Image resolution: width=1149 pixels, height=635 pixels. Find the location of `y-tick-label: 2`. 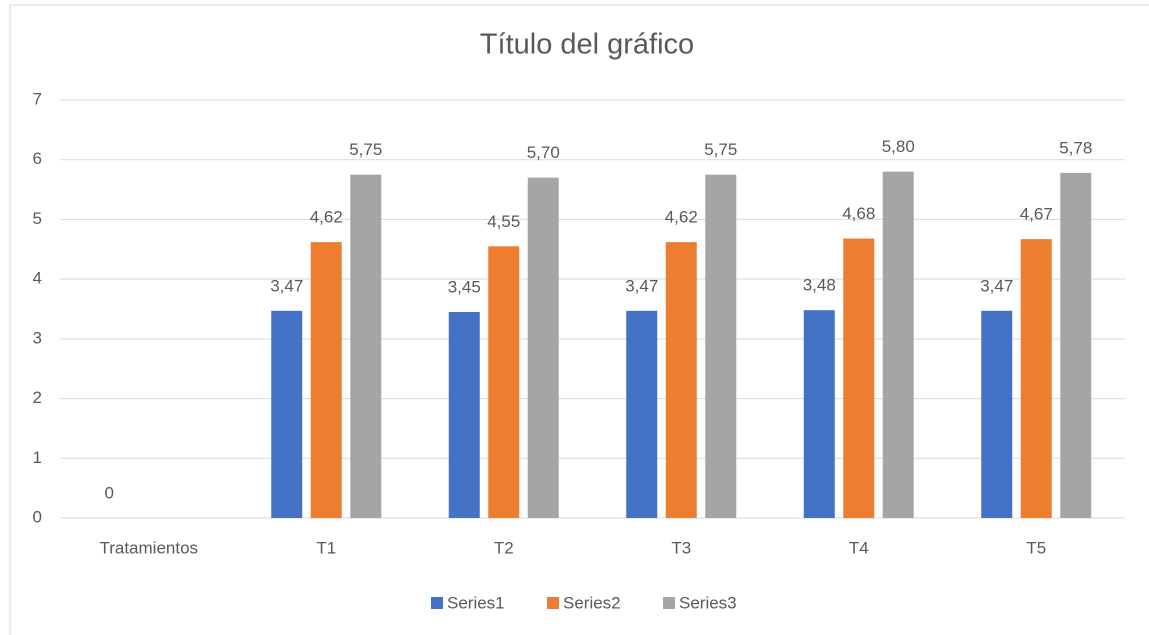

y-tick-label: 2 is located at coordinates (37, 397).